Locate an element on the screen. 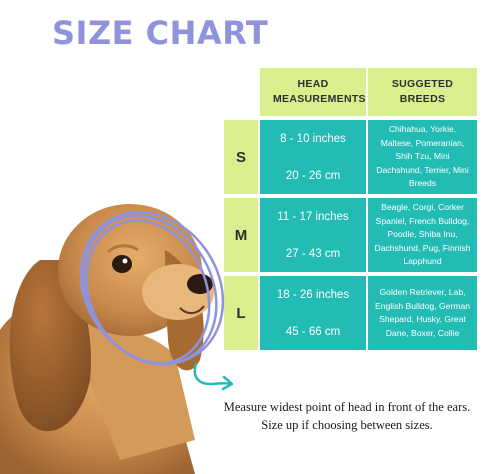 The width and height of the screenshot is (500, 474). size-letter: L is located at coordinates (241, 313).